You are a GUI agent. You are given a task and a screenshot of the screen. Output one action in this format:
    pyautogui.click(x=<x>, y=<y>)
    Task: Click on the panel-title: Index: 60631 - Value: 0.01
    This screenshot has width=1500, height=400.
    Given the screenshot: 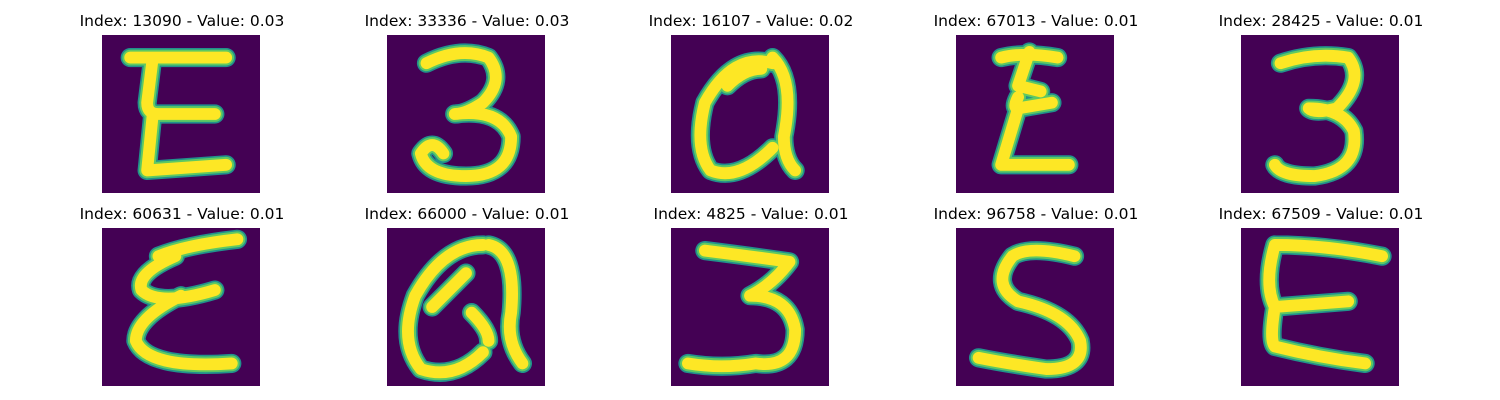 What is the action you would take?
    pyautogui.click(x=182, y=214)
    